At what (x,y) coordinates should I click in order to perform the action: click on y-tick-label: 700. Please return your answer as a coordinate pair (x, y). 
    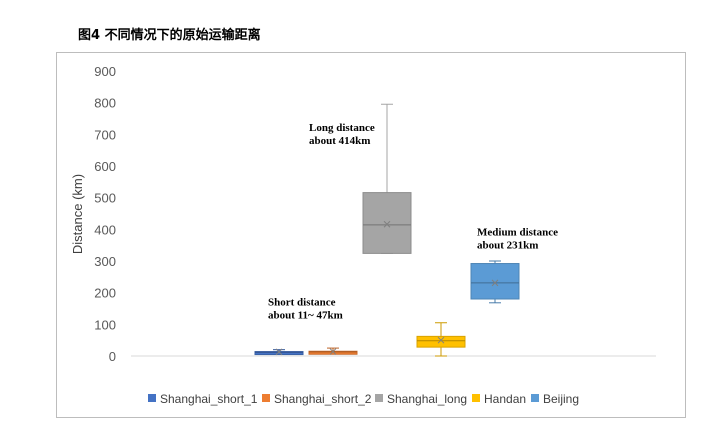
    Looking at the image, I should click on (105, 134).